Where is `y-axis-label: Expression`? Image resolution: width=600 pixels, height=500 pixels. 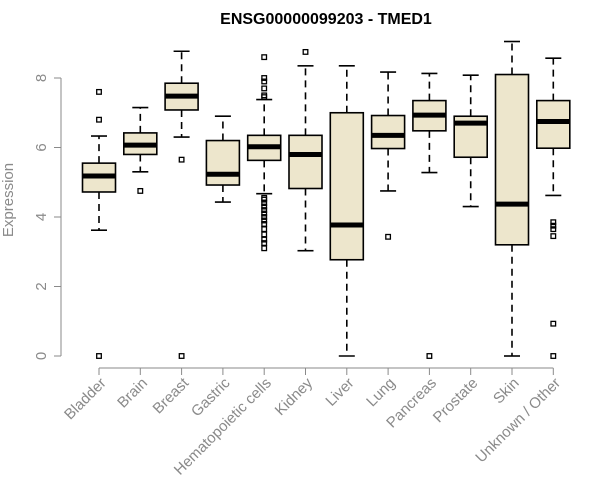
y-axis-label: Expression is located at coordinates (8, 200).